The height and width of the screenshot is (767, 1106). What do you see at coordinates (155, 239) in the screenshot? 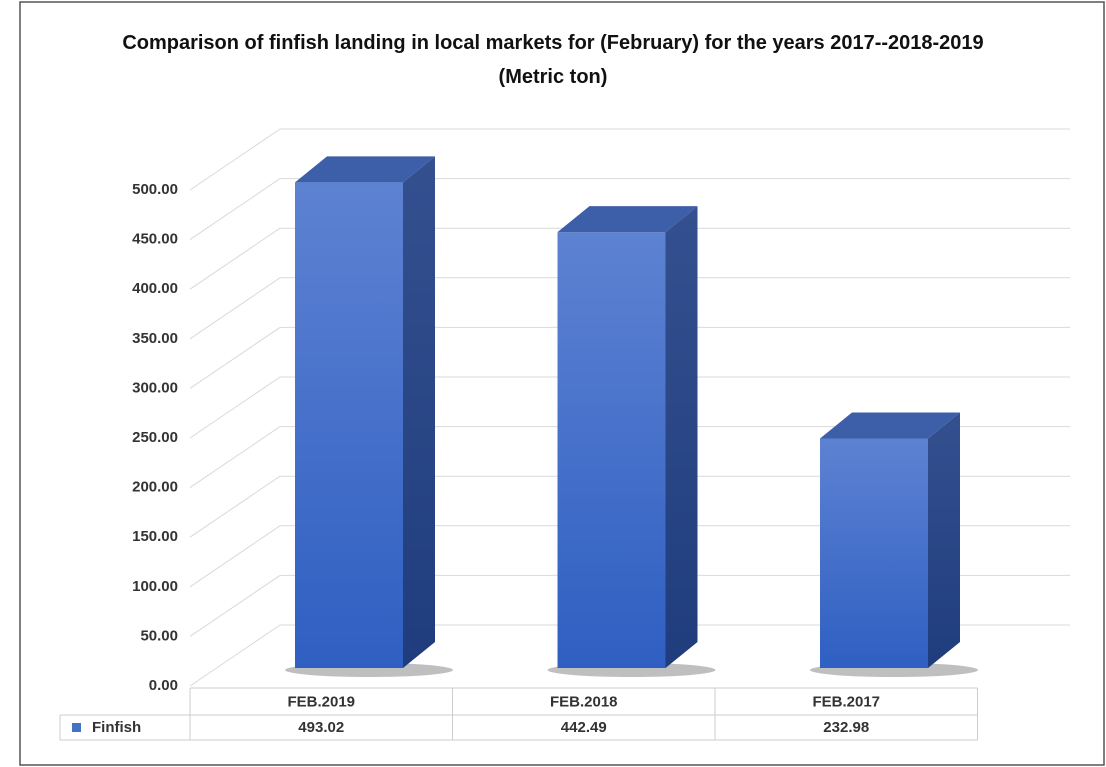
I see `y-tick-label: 450.00` at bounding box center [155, 239].